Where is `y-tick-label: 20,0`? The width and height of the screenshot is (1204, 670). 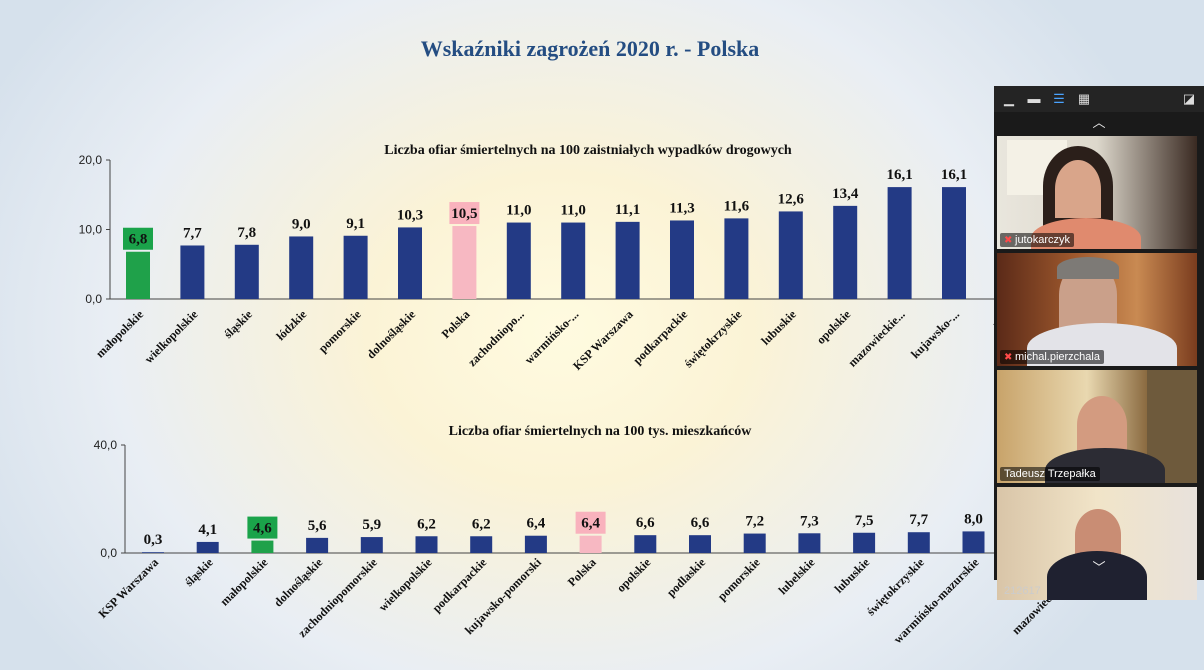 y-tick-label: 20,0 is located at coordinates (91, 160).